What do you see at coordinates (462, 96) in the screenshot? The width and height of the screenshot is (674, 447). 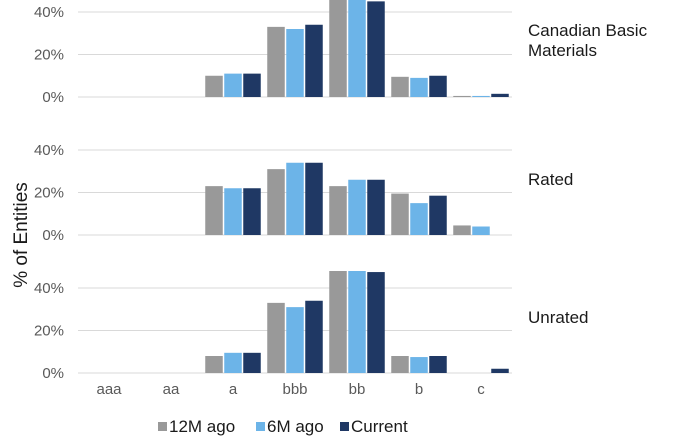 I see `panel-1-bar-c-12m-ago` at bounding box center [462, 96].